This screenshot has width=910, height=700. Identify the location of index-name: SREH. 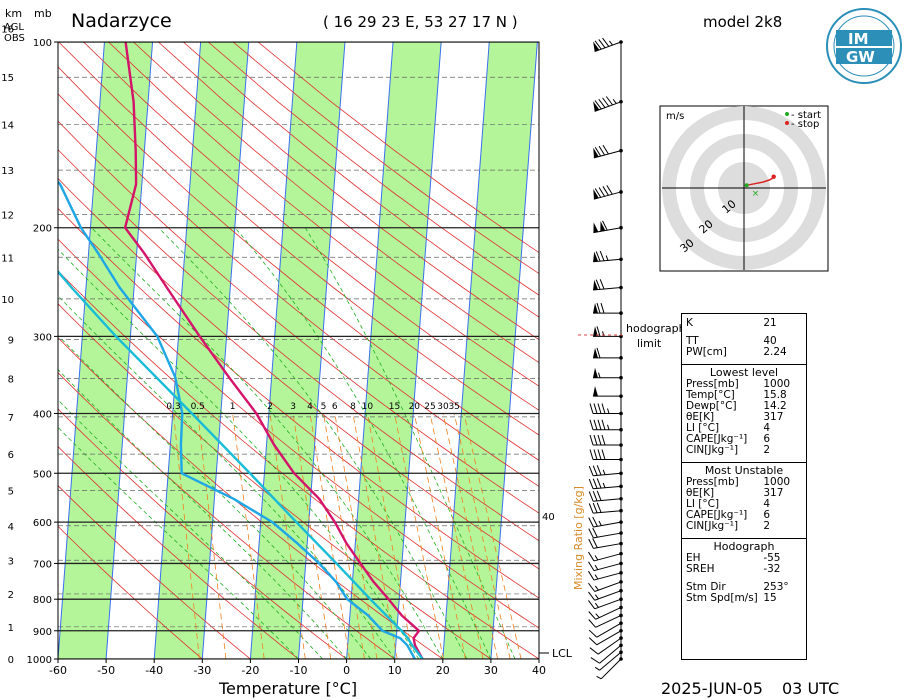
(700, 569).